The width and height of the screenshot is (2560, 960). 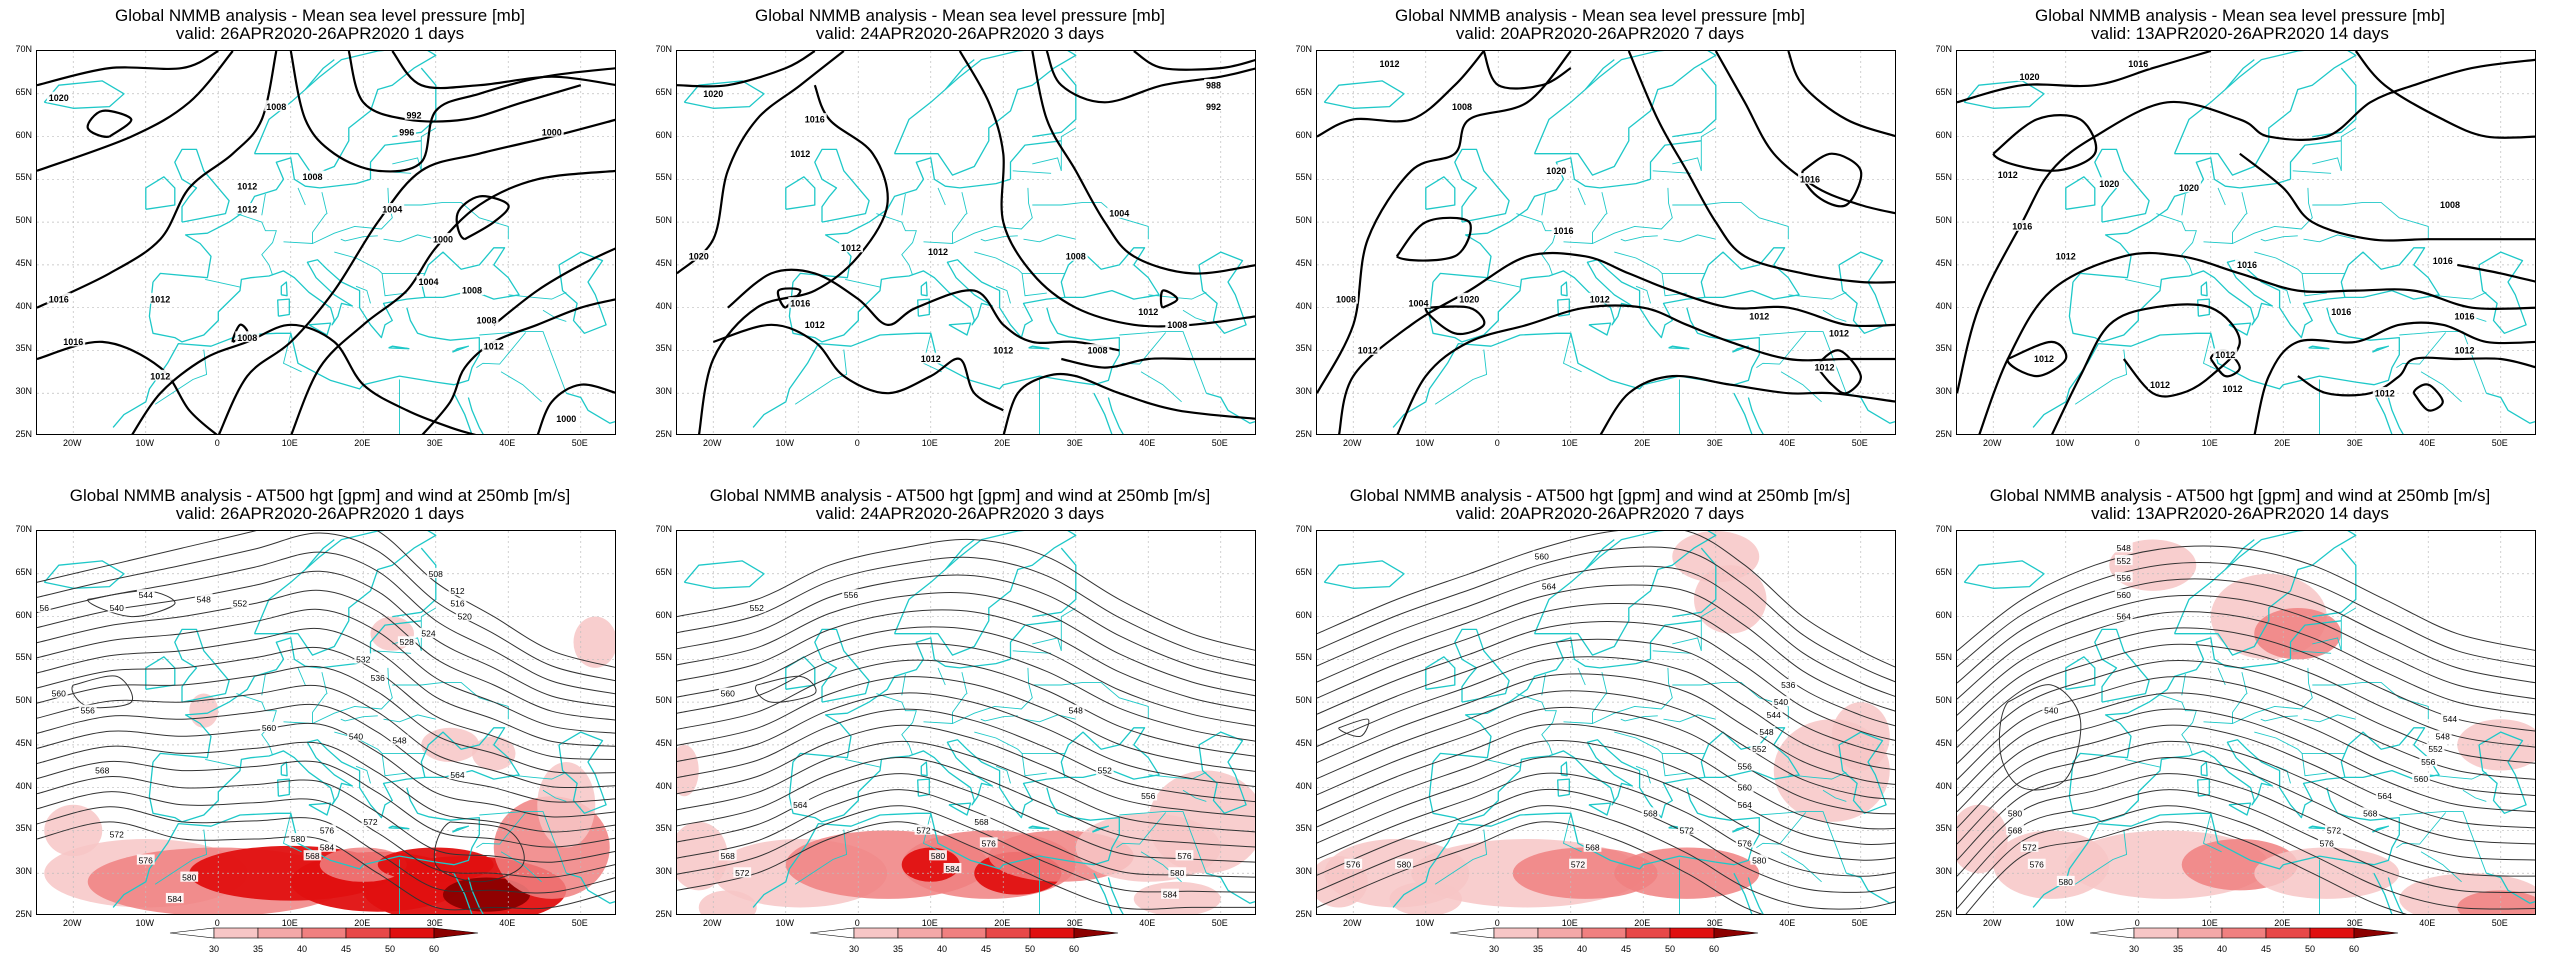 What do you see at coordinates (2051, 711) in the screenshot?
I see `contour-label: 540` at bounding box center [2051, 711].